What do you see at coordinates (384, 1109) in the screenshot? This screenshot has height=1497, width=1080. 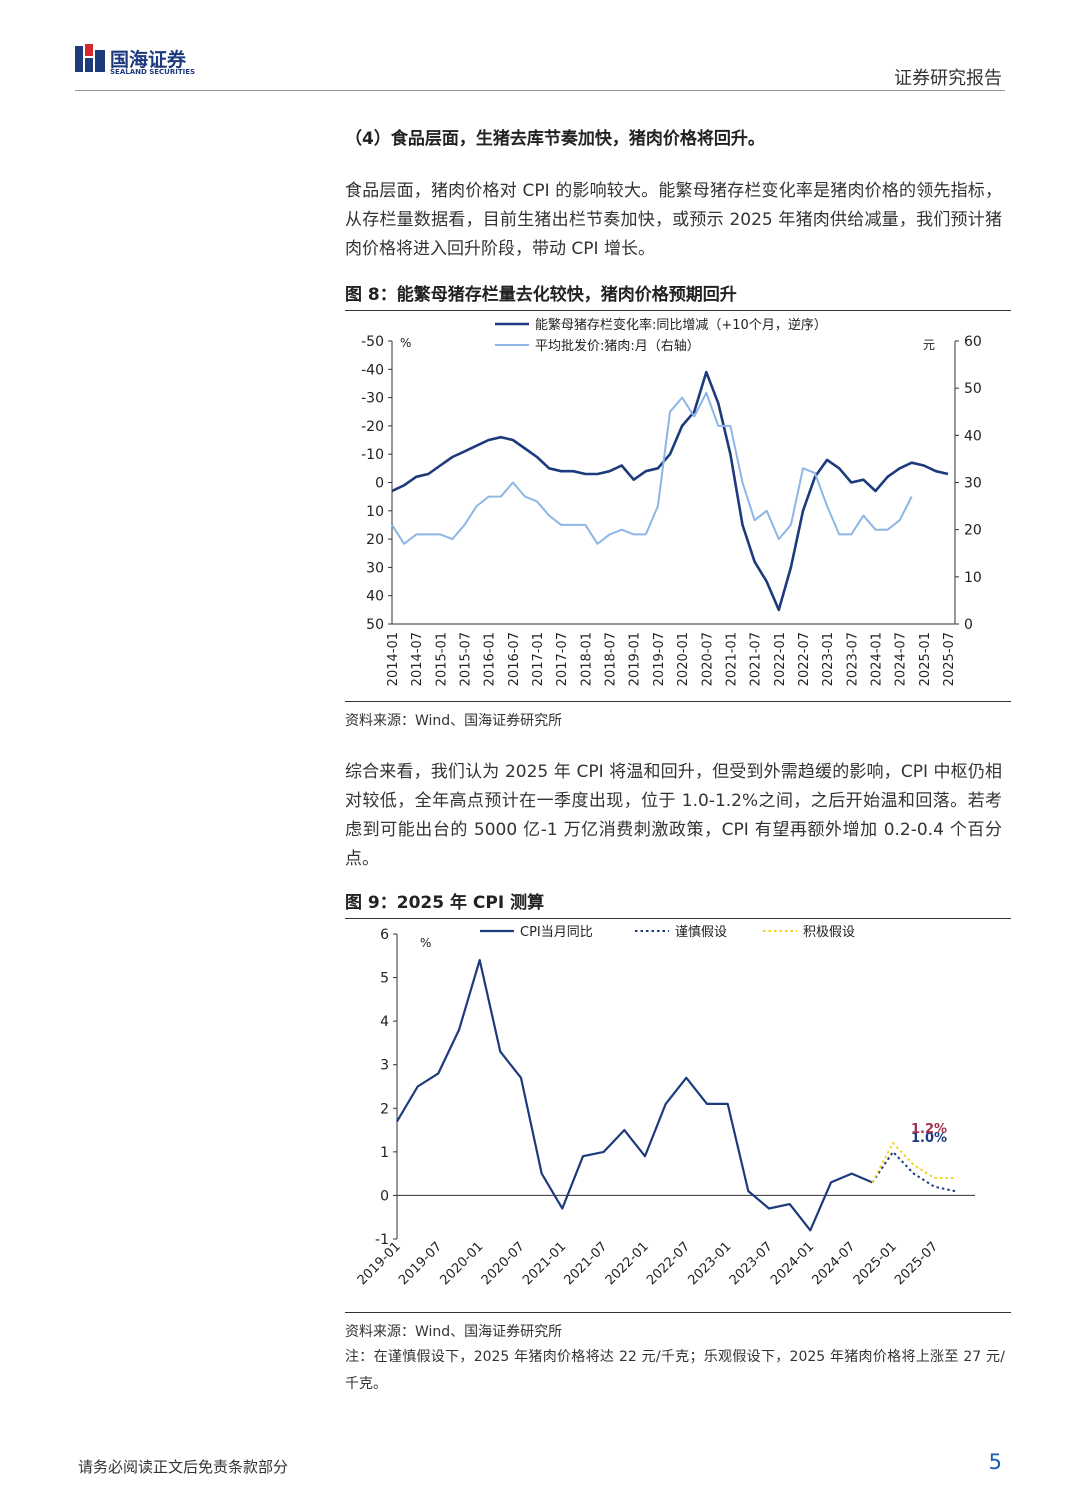 I see `y-tick-label: 2` at bounding box center [384, 1109].